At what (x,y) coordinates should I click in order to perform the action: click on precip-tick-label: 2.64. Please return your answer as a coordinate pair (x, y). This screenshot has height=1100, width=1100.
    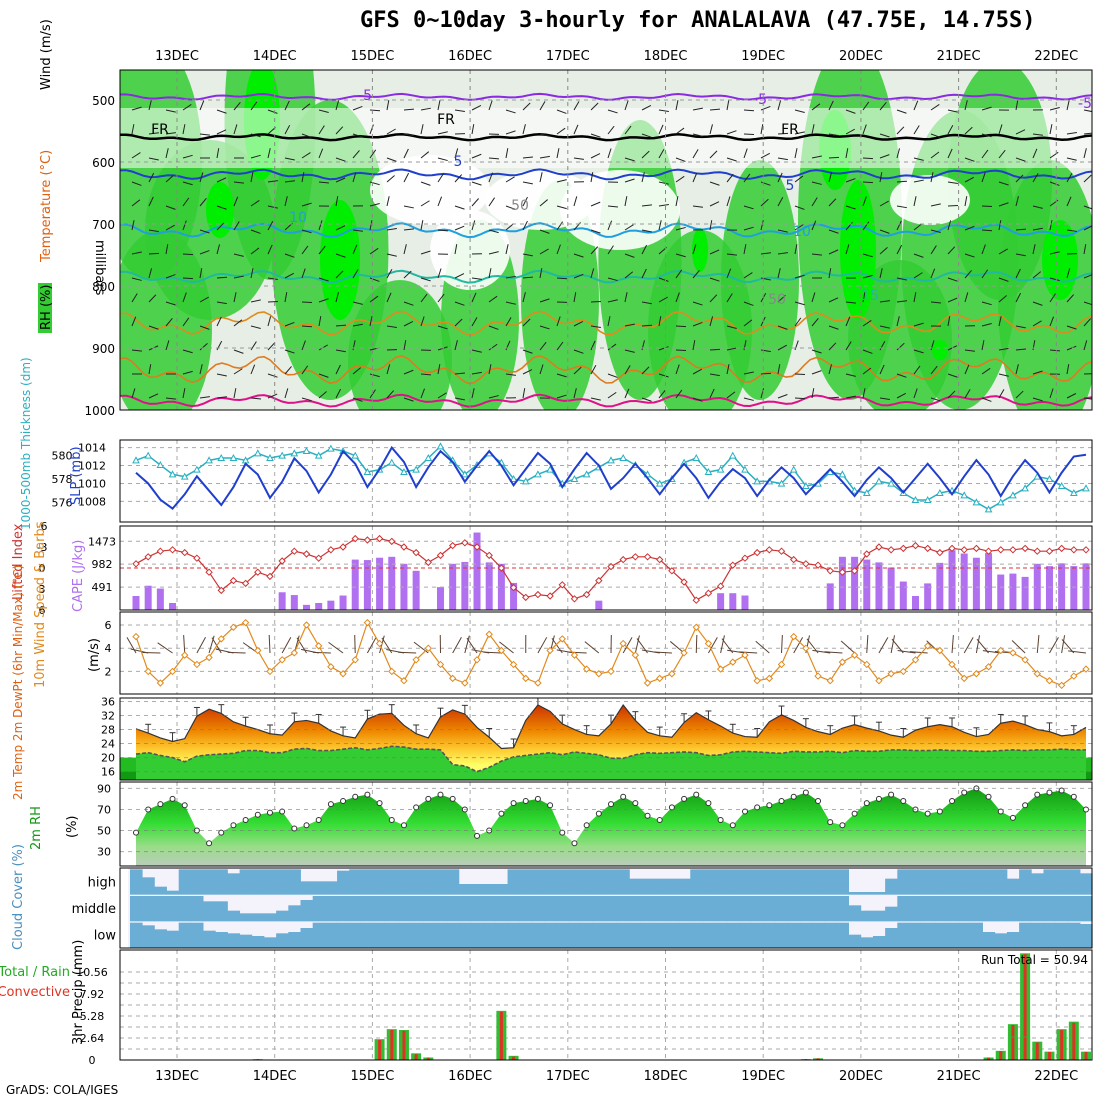
    Looking at the image, I should click on (92, 1038).